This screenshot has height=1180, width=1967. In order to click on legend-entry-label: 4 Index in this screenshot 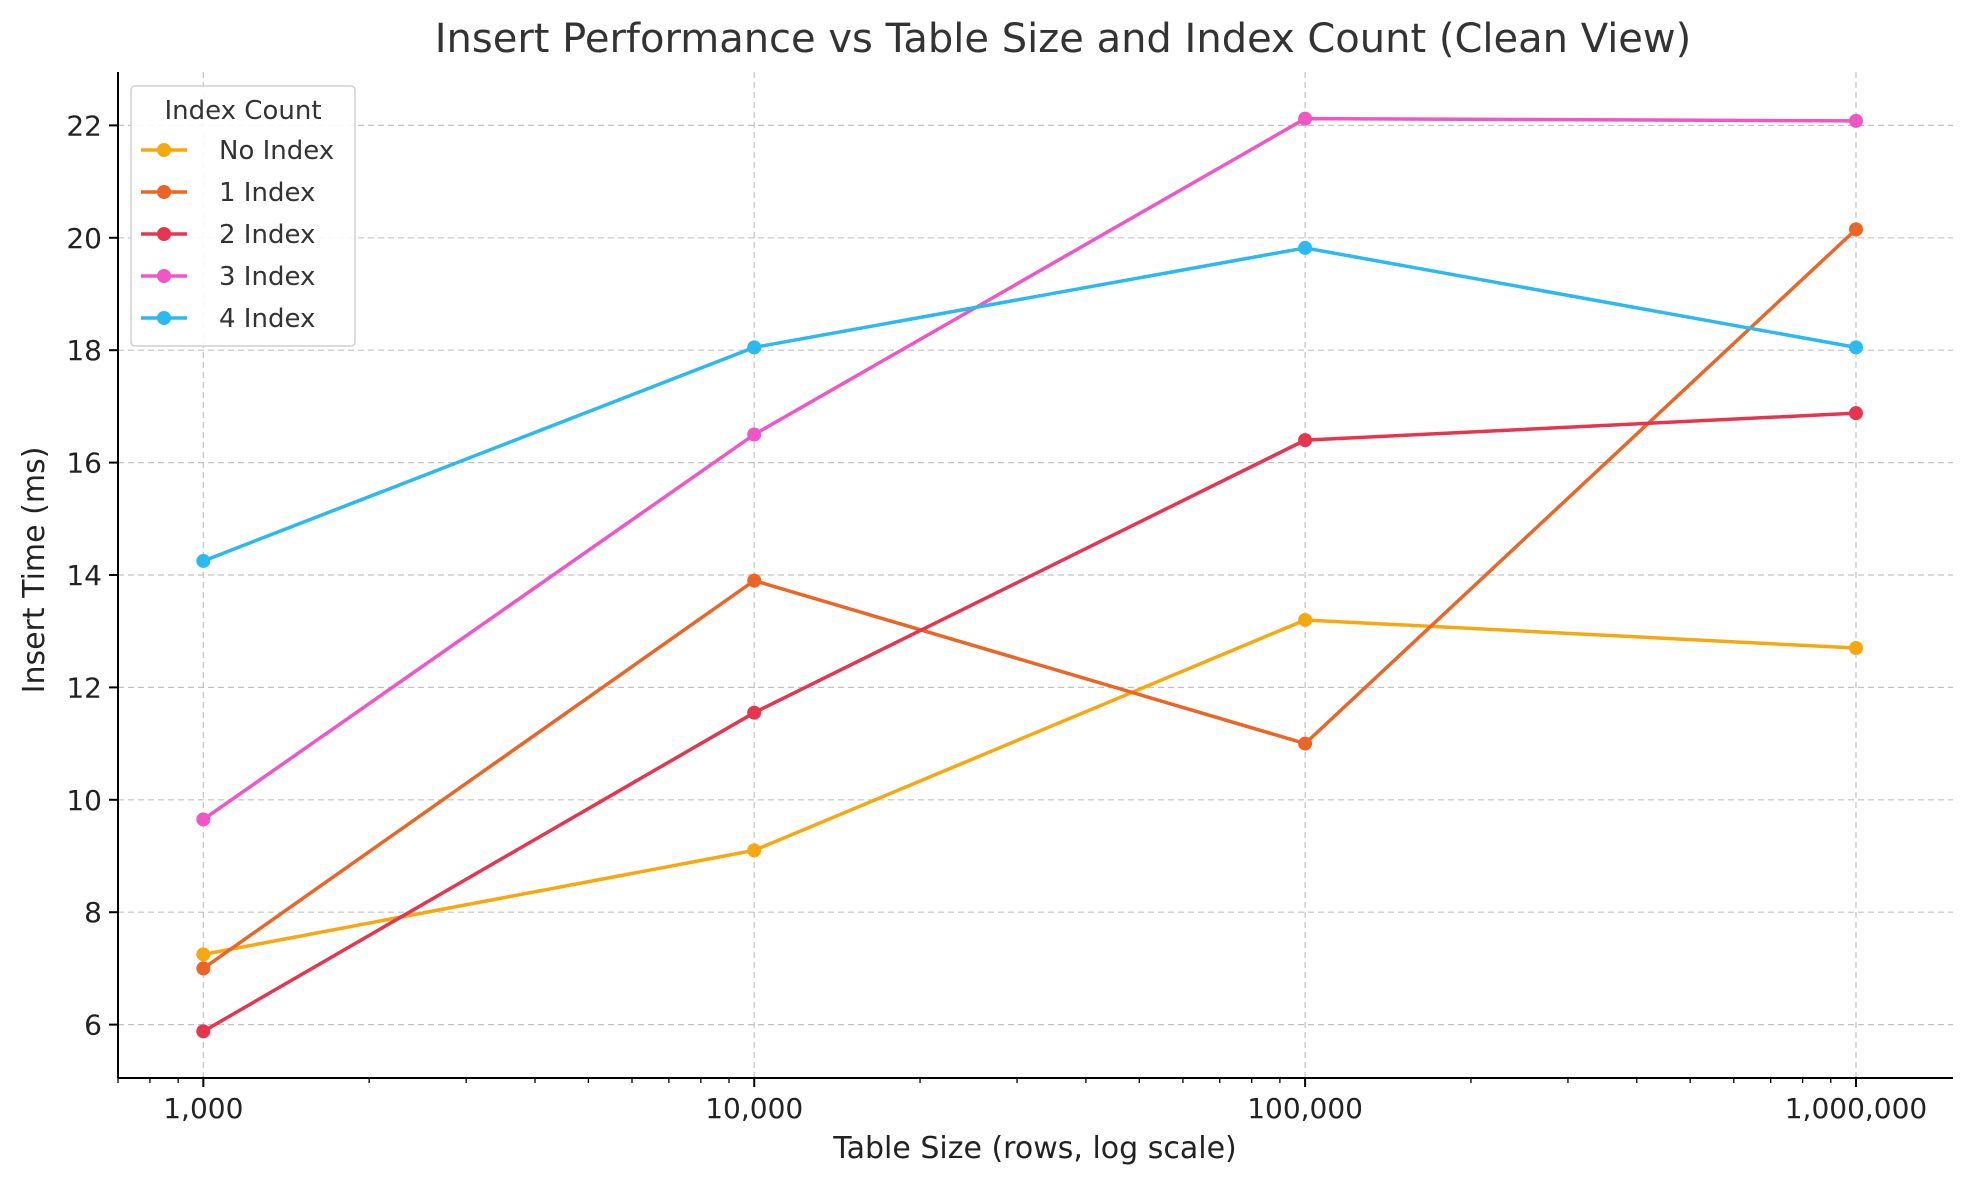, I will do `click(267, 319)`.